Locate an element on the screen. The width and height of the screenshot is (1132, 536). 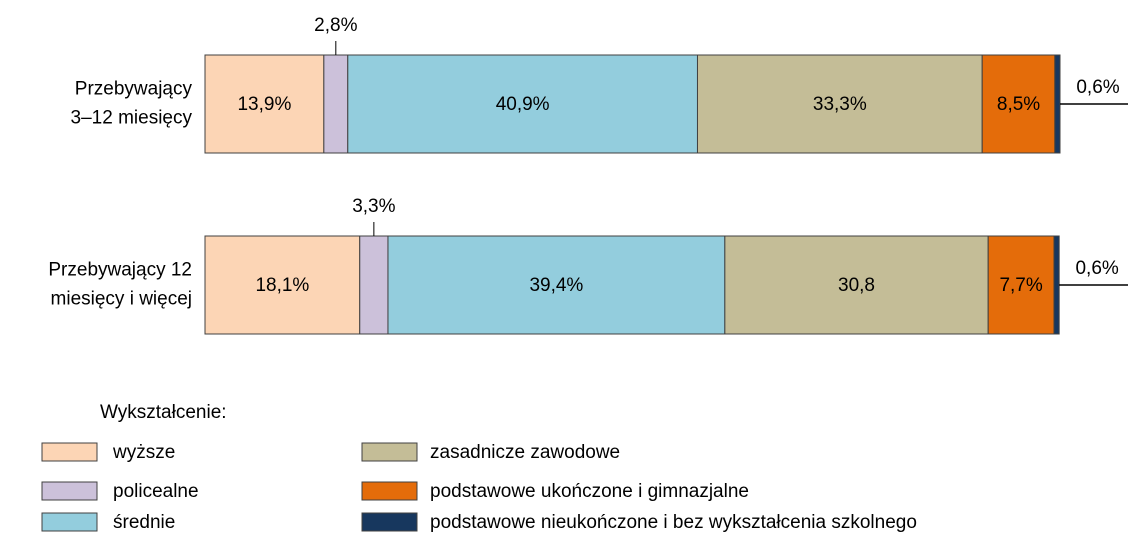
category-label: Przebywający is located at coordinates (134, 89).